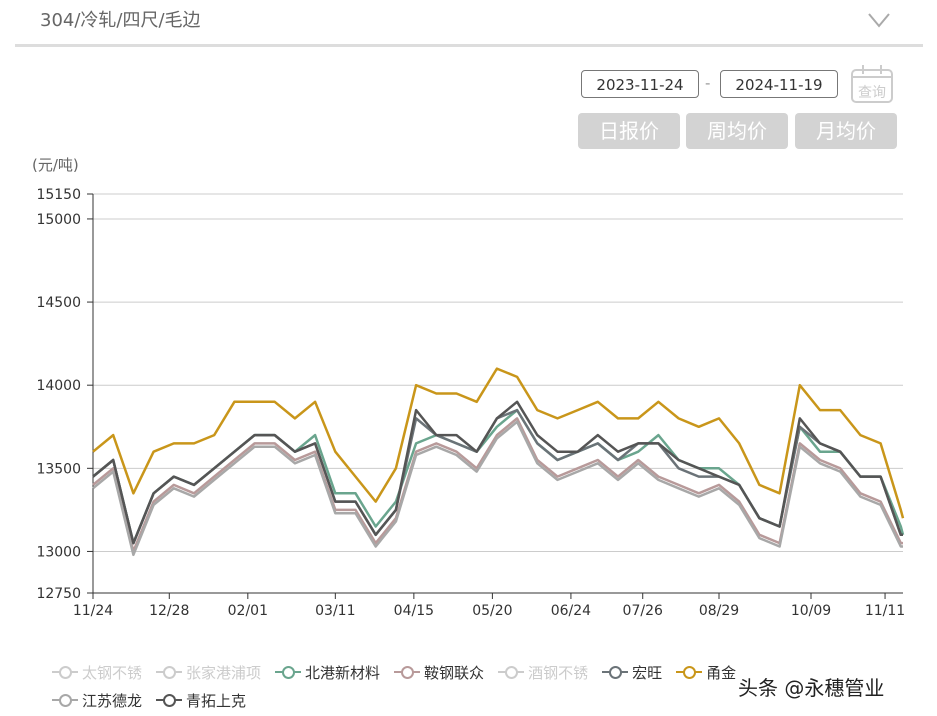 The image size is (937, 716). I want to click on legend-item: 宏旺, so click(632, 672).